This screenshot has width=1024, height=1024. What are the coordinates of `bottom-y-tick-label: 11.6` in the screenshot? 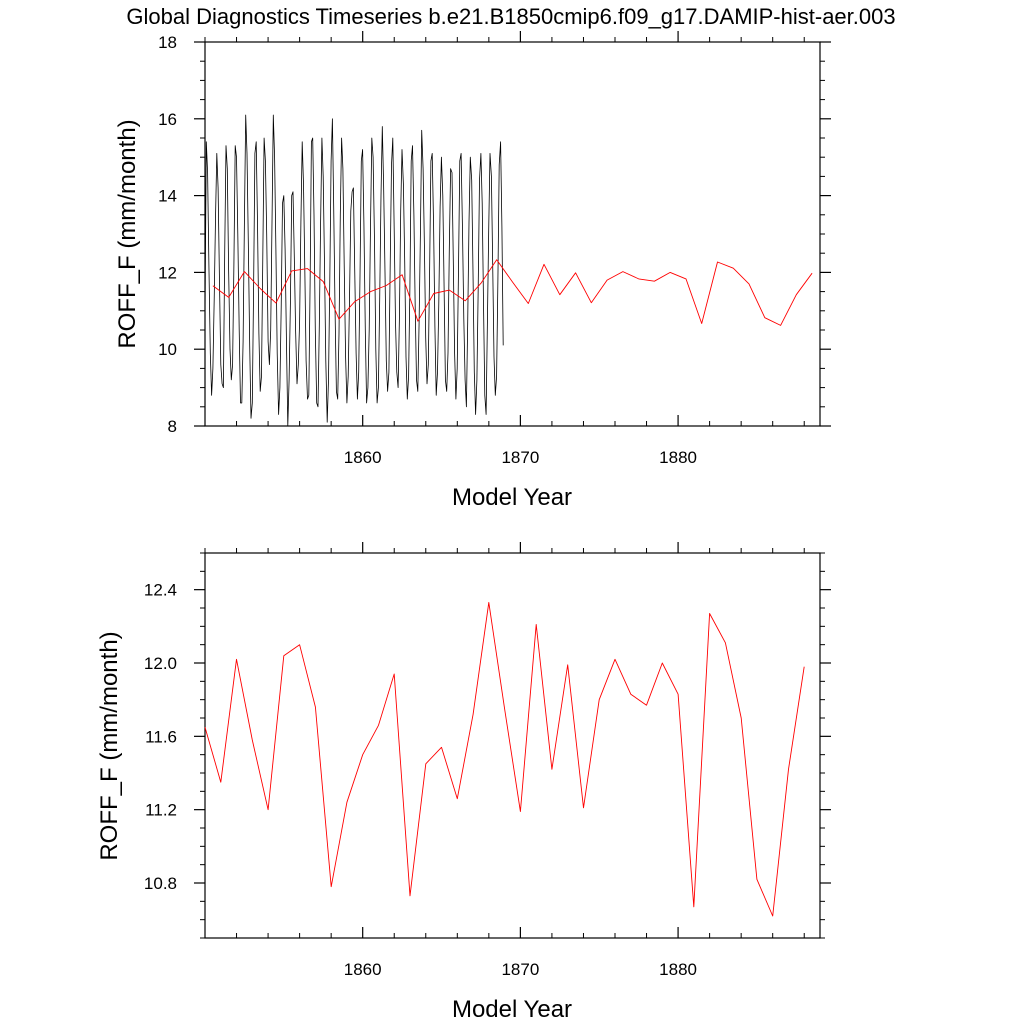 It's located at (161, 736).